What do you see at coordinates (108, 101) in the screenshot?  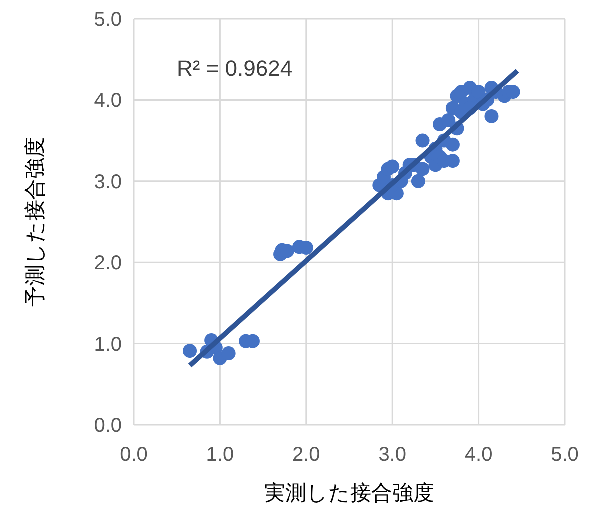 I see `y-tick-label: 4.0` at bounding box center [108, 101].